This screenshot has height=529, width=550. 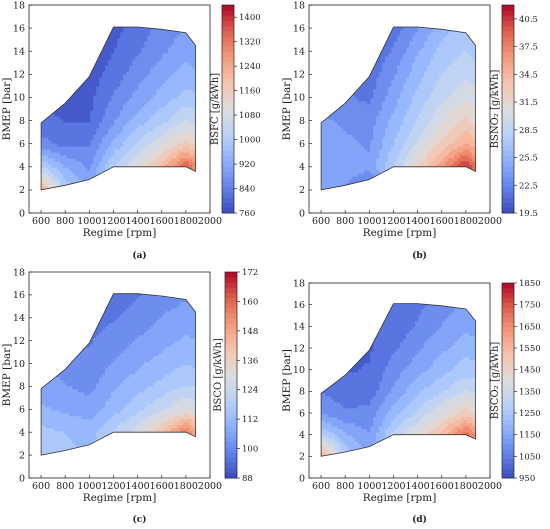 What do you see at coordinates (250, 141) in the screenshot?
I see `colorbar-tick-label: 1000` at bounding box center [250, 141].